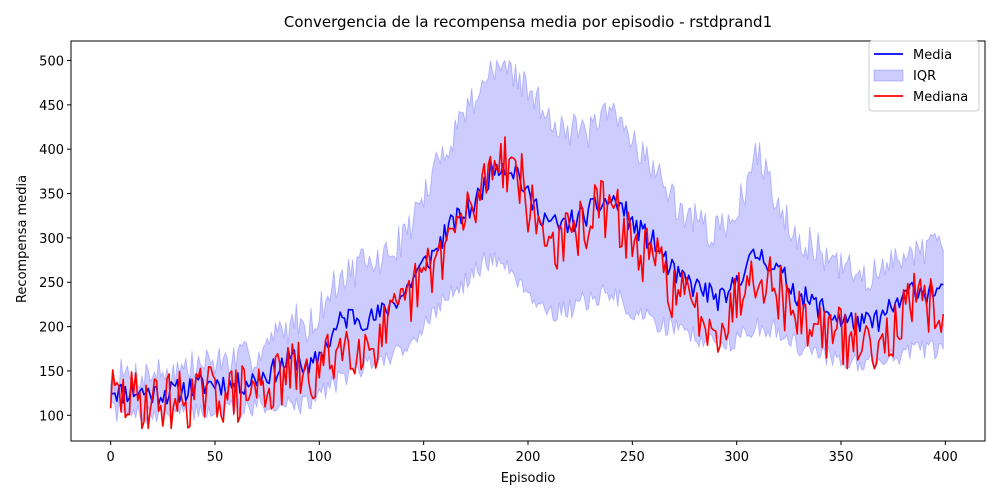 This screenshot has height=500, width=1000. Describe the element at coordinates (932, 55) in the screenshot. I see `legend-label: Media` at that location.